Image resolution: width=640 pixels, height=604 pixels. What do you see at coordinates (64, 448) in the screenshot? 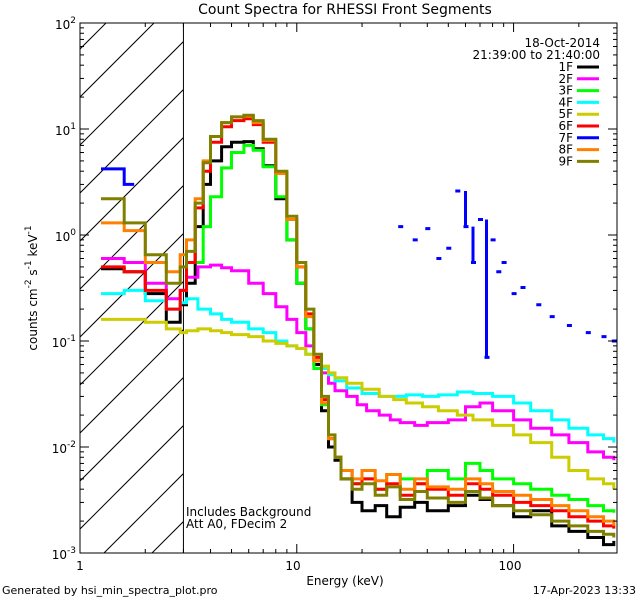
I see `y-tick-label: 10⁻²` at bounding box center [64, 448].